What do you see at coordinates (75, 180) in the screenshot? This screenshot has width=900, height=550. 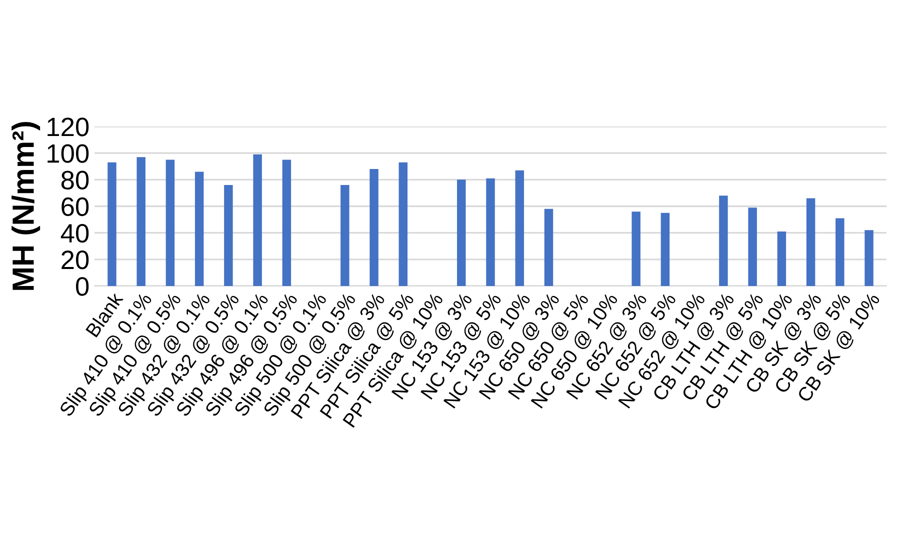 I see `y-tick-label: 80` at bounding box center [75, 180].